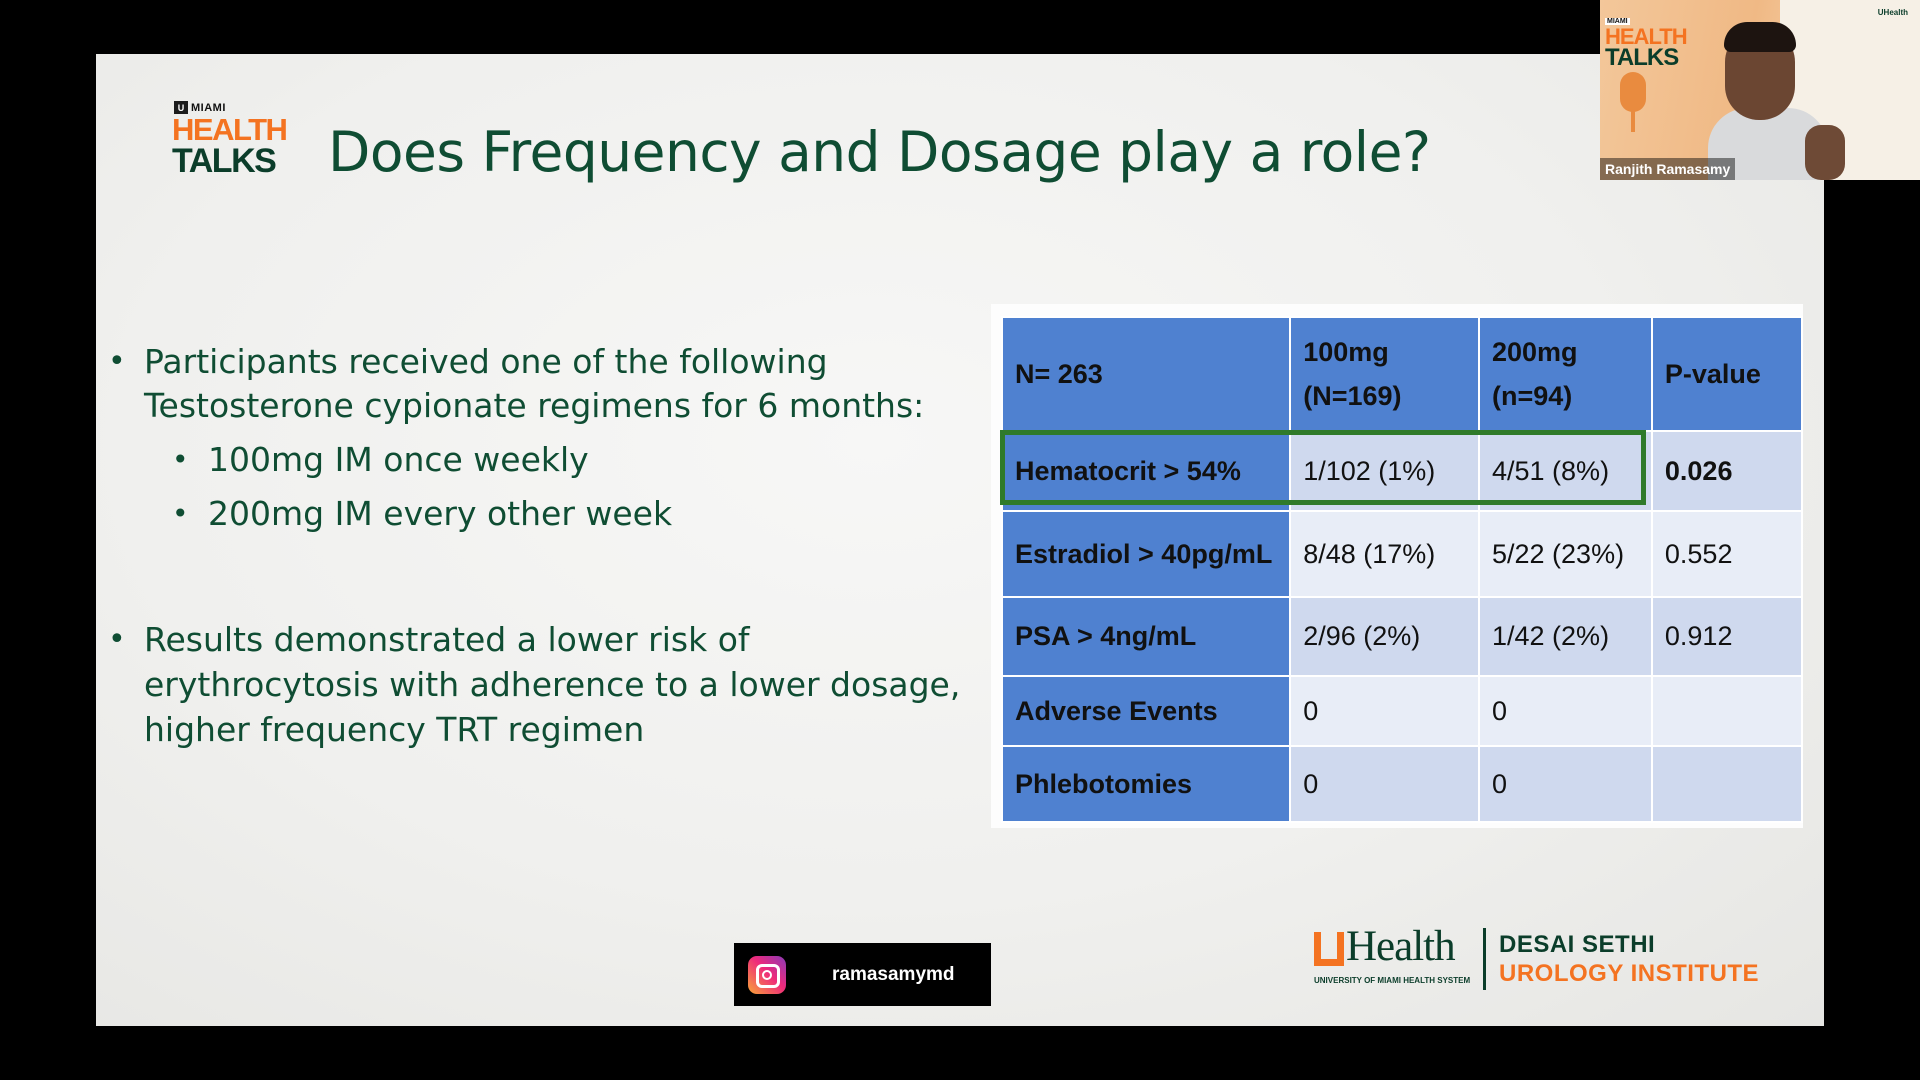  What do you see at coordinates (1633, 121) in the screenshot?
I see `microphone-stand` at bounding box center [1633, 121].